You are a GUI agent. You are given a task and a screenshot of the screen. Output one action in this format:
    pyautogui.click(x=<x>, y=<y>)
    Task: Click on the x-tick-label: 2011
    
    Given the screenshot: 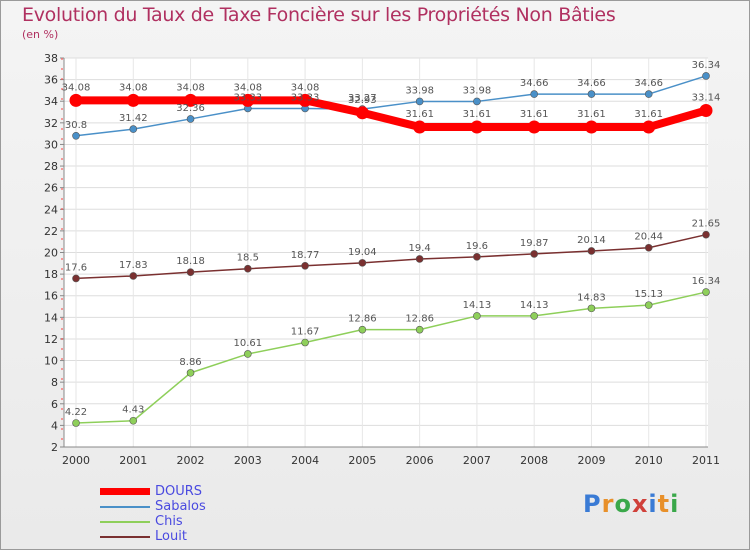 What is the action you would take?
    pyautogui.click(x=706, y=460)
    